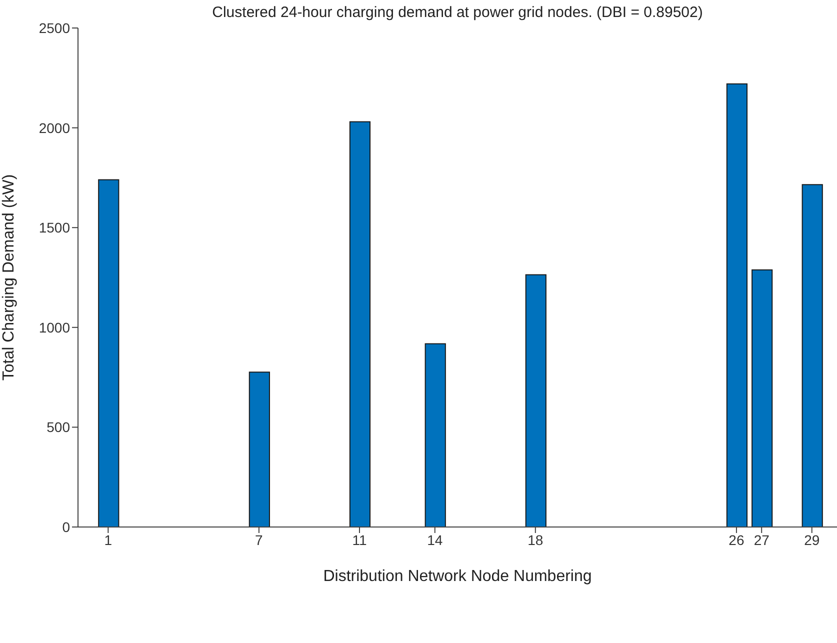 The width and height of the screenshot is (837, 643). I want to click on x-axis-title: Distribution Network Node Numbering, so click(457, 576).